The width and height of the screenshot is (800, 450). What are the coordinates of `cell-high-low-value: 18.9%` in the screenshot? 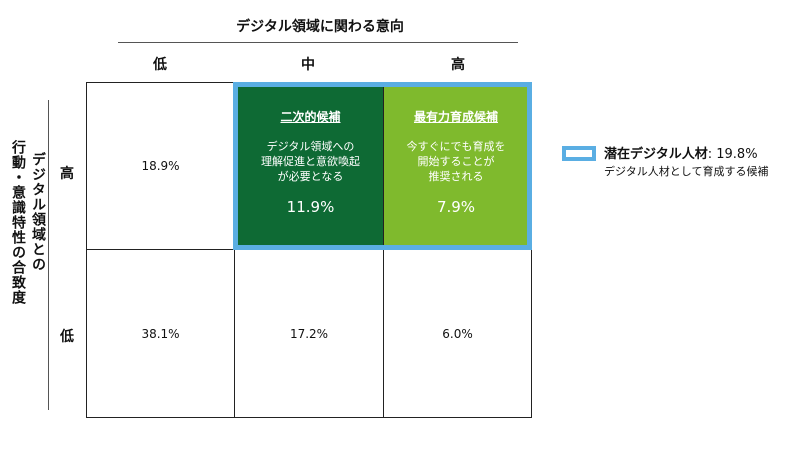 It's located at (160, 166).